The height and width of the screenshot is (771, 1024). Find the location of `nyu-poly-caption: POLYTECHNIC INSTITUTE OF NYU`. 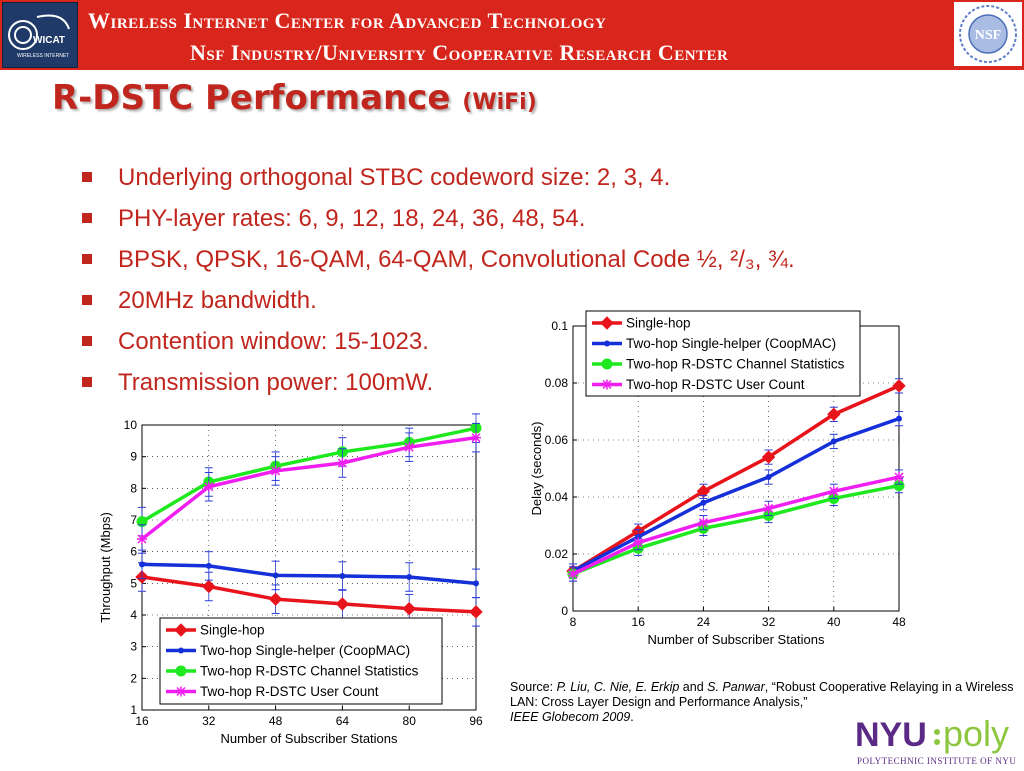

nyu-poly-caption: POLYTECHNIC INSTITUTE OF NYU is located at coordinates (936, 761).